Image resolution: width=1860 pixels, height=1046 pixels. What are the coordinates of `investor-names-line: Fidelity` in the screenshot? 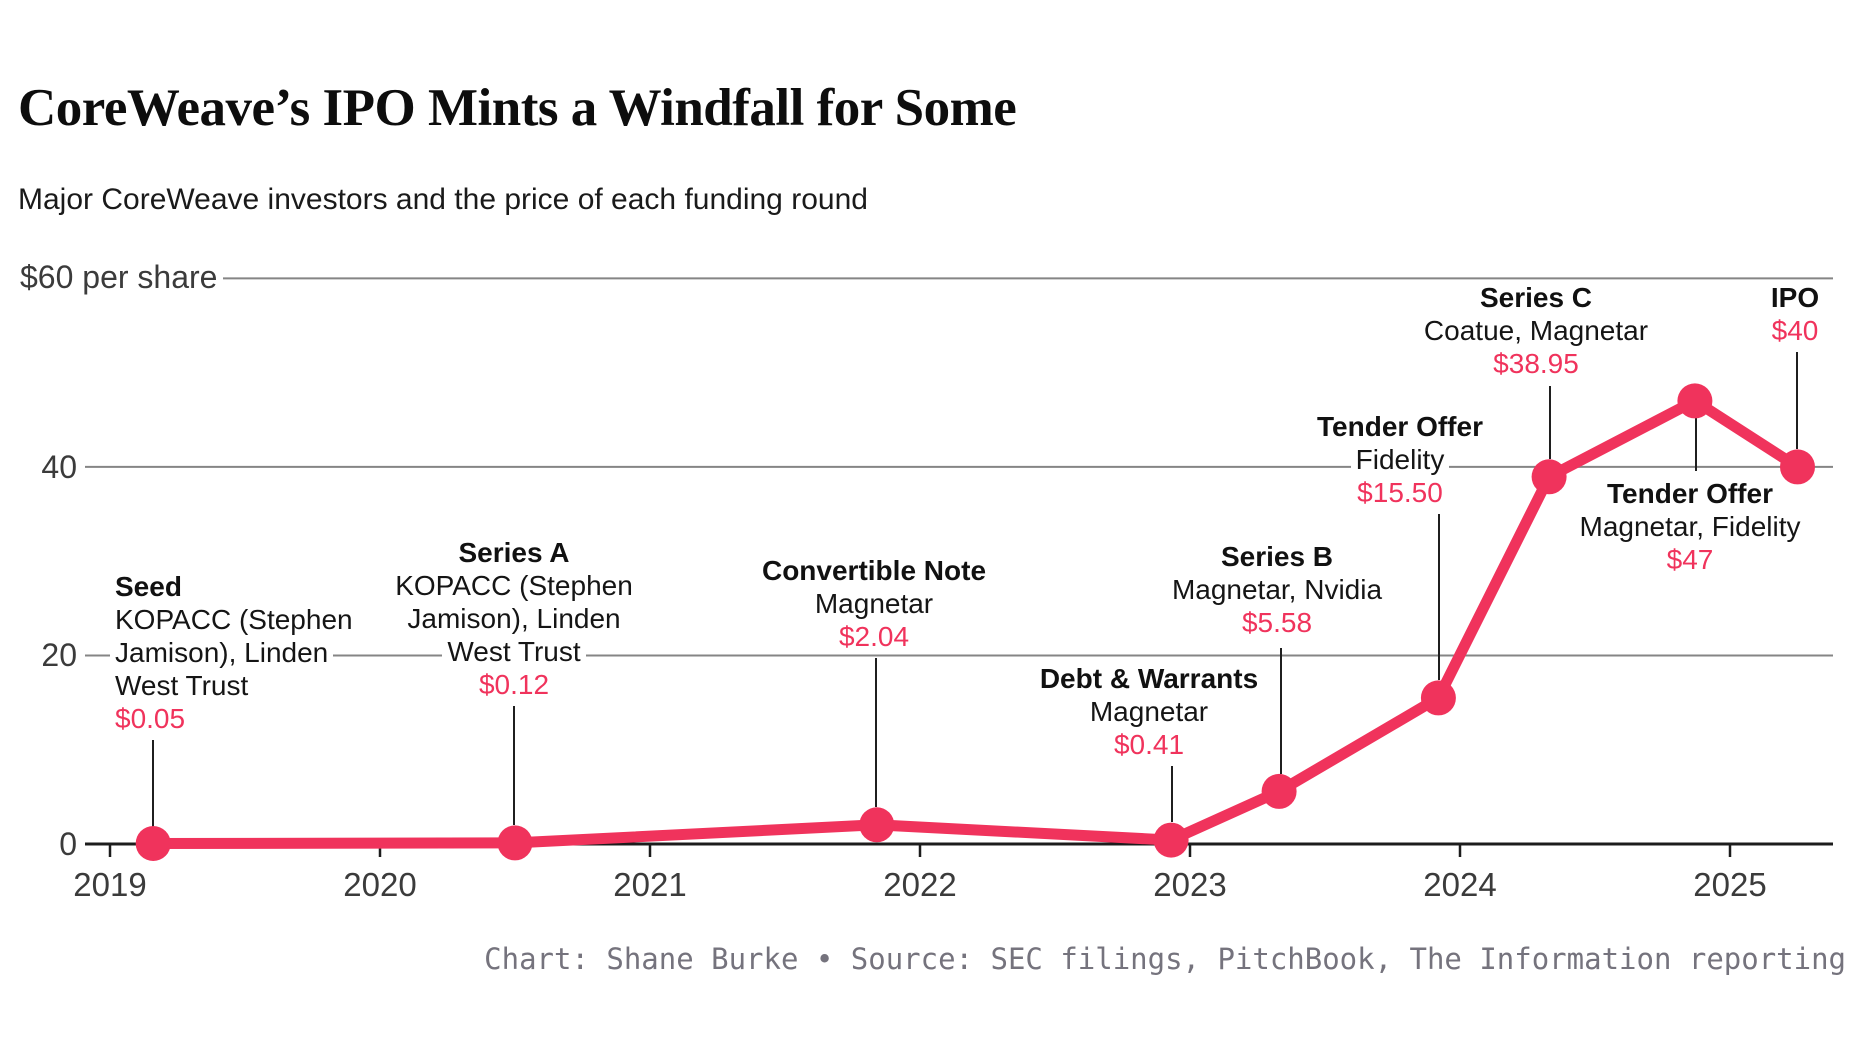 It's located at (1400, 459).